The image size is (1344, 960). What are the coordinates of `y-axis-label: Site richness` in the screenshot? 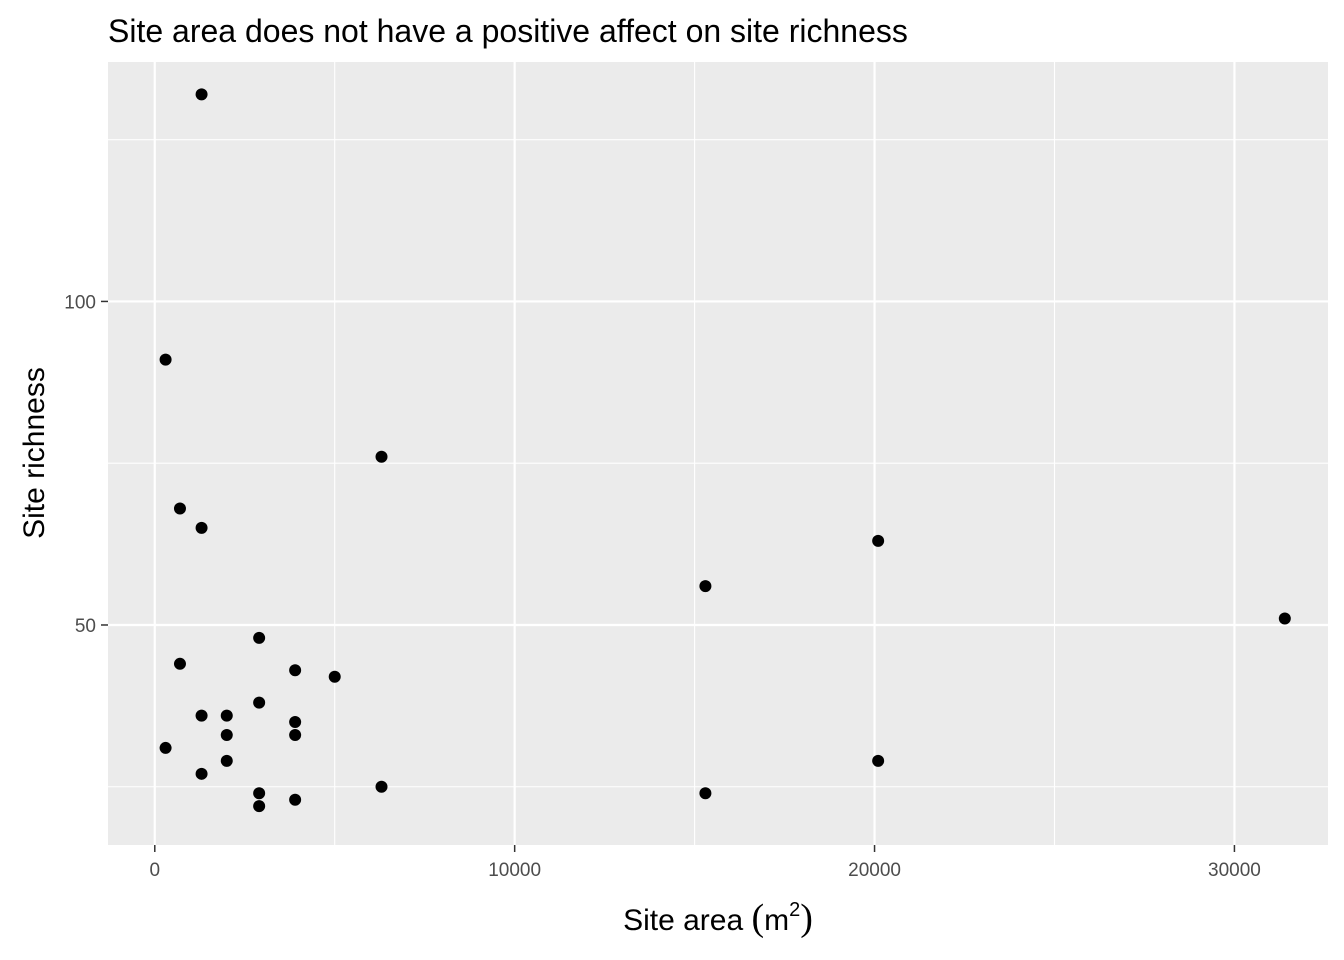 It's located at (34, 453).